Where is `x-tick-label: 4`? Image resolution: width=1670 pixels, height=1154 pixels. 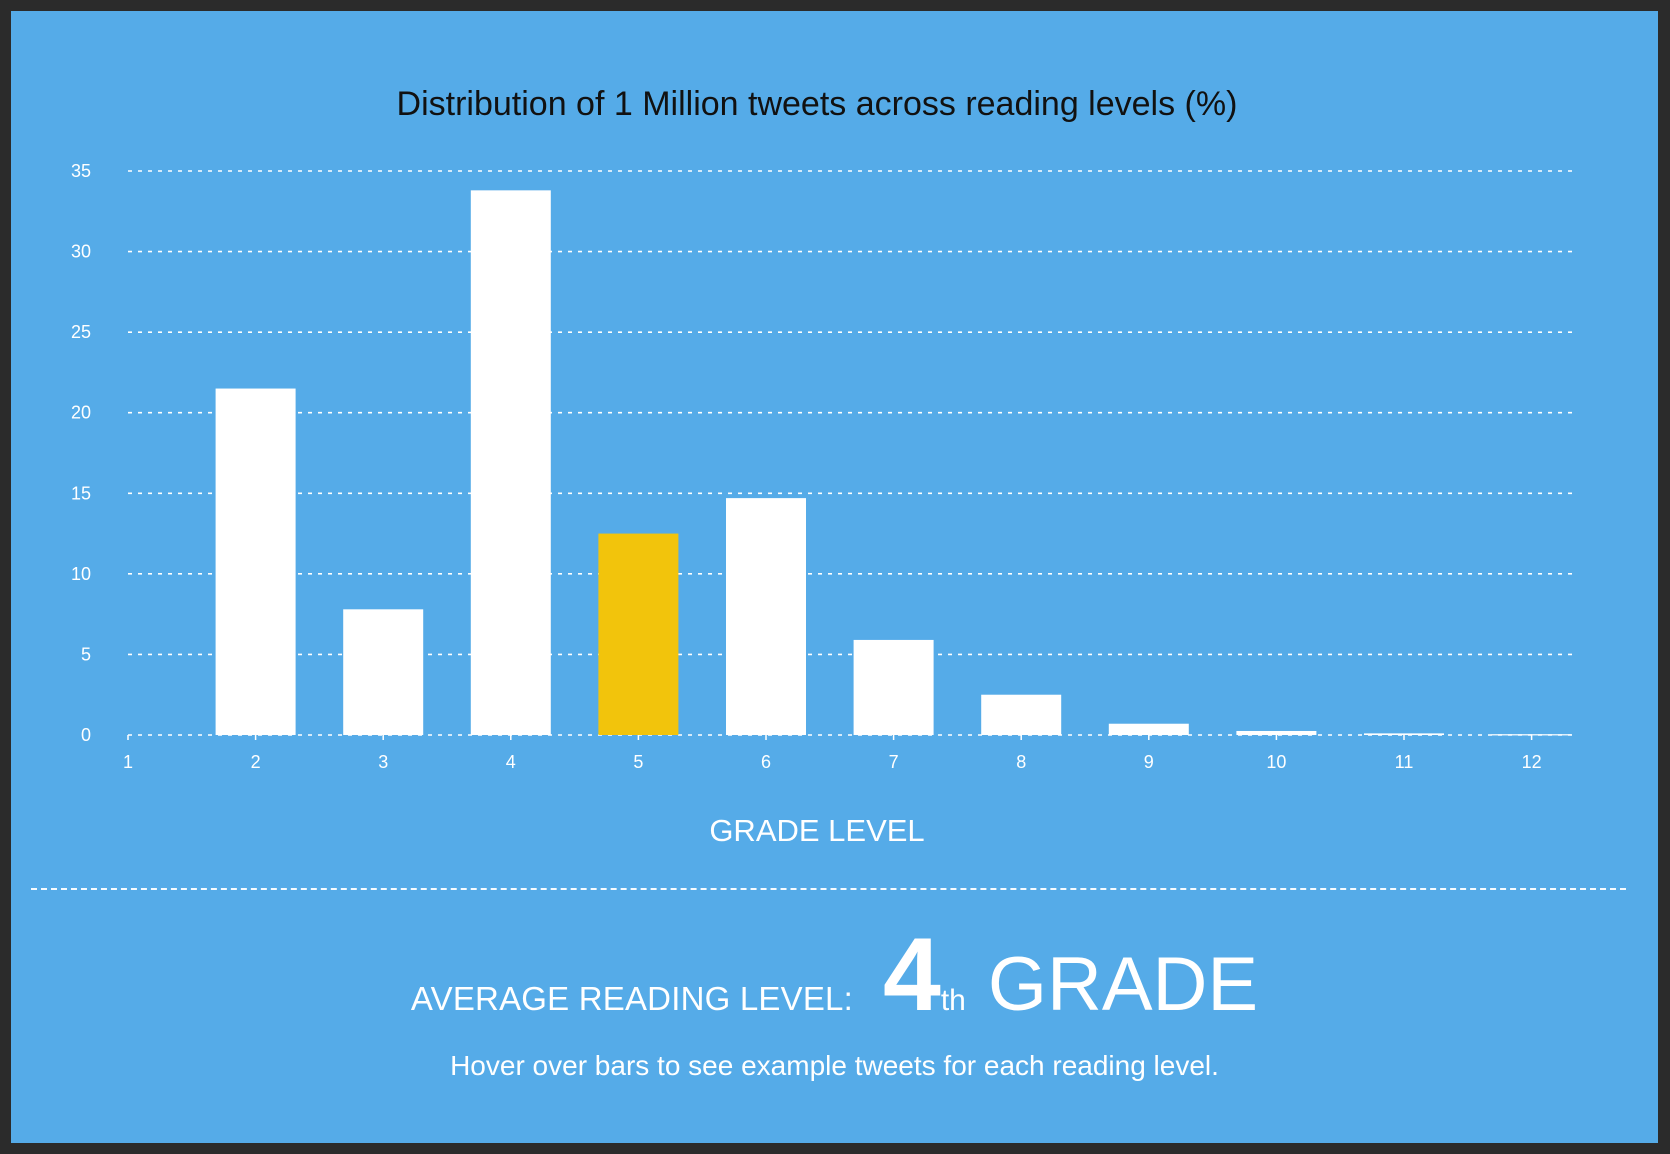
x-tick-label: 4 is located at coordinates (511, 762).